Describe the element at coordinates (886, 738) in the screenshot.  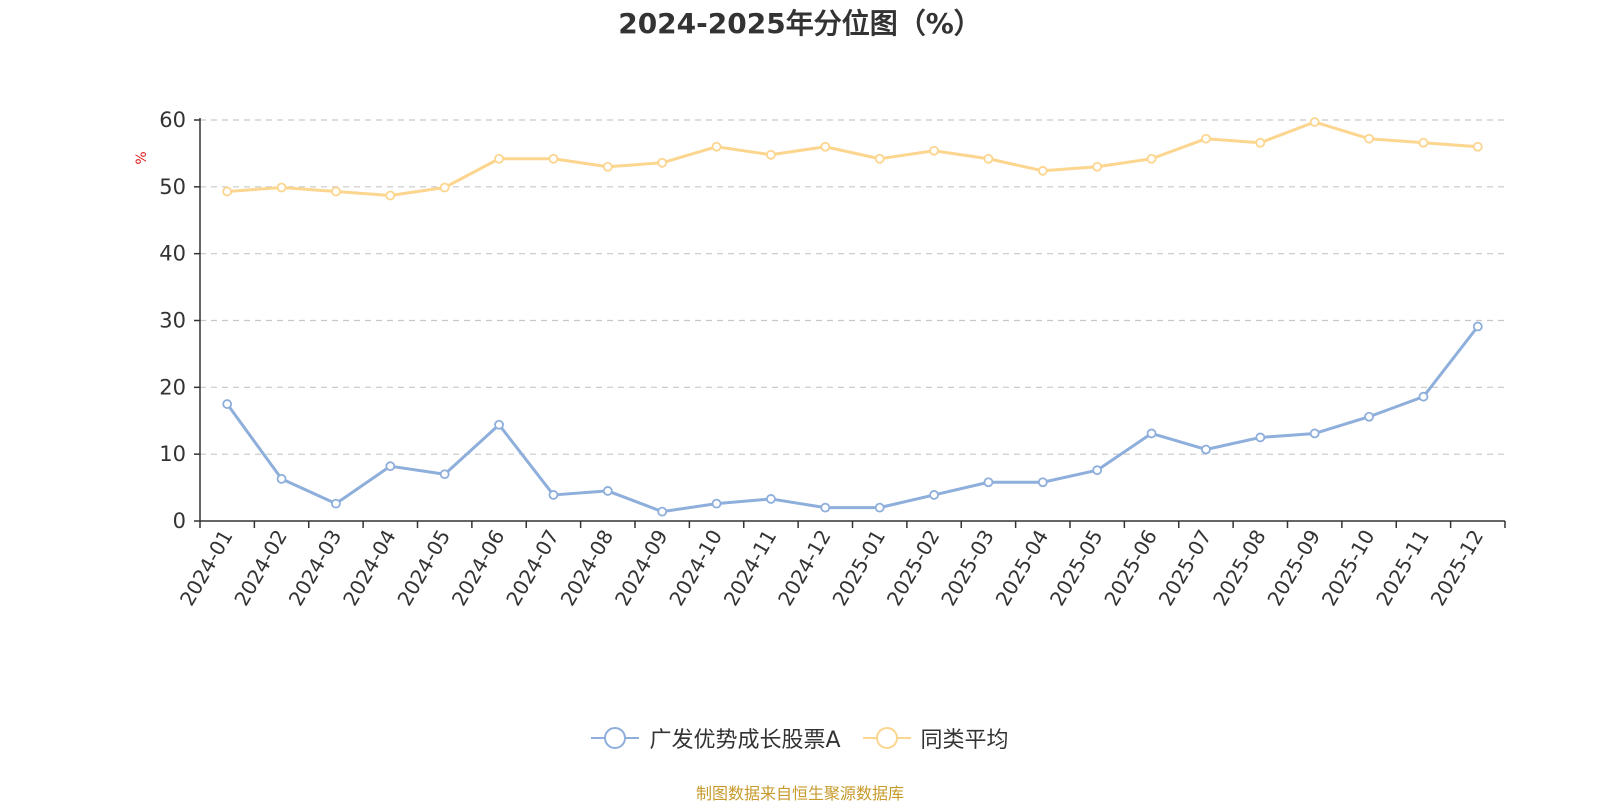
I see `legend-marker-average-icon` at that location.